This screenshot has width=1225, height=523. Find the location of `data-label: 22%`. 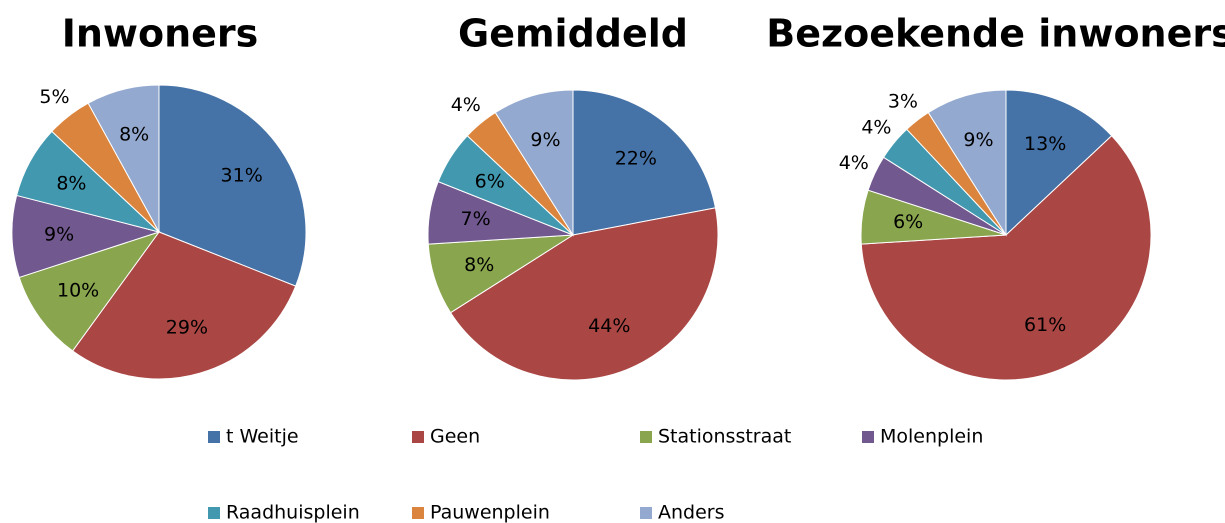

data-label: 22% is located at coordinates (636, 159).